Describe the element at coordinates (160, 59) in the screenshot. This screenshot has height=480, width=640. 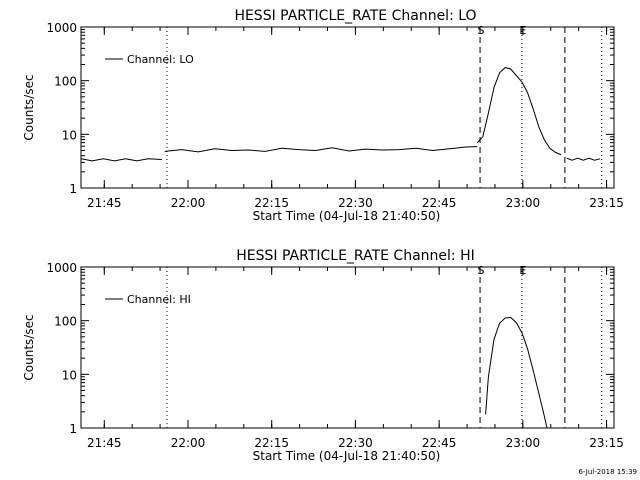
I see `legend-label: Channel: LO` at that location.